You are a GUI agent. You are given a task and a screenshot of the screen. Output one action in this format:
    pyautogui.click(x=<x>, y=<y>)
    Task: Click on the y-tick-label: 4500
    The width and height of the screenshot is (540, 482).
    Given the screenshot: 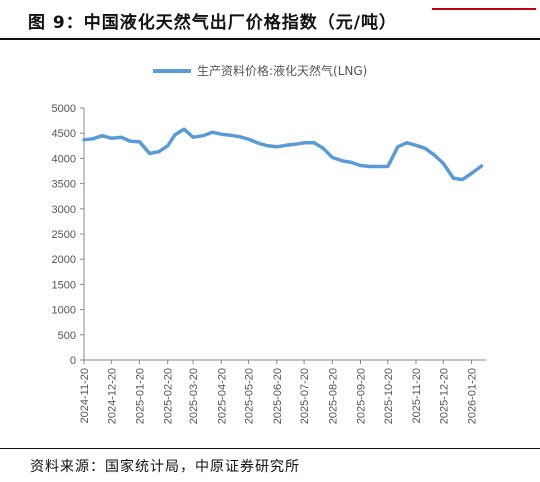 What is the action you would take?
    pyautogui.click(x=64, y=134)
    